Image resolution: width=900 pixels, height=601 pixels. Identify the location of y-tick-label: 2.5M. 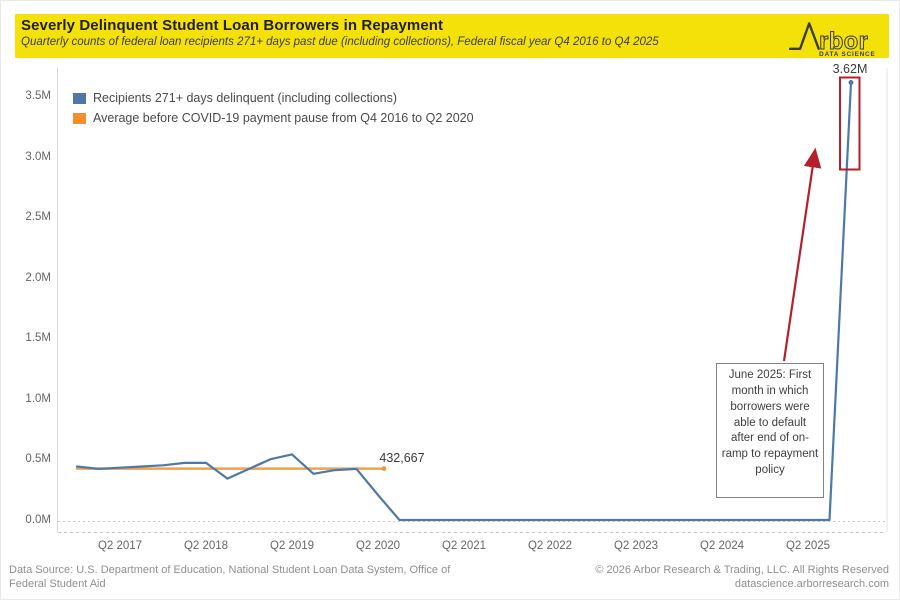
(38, 217).